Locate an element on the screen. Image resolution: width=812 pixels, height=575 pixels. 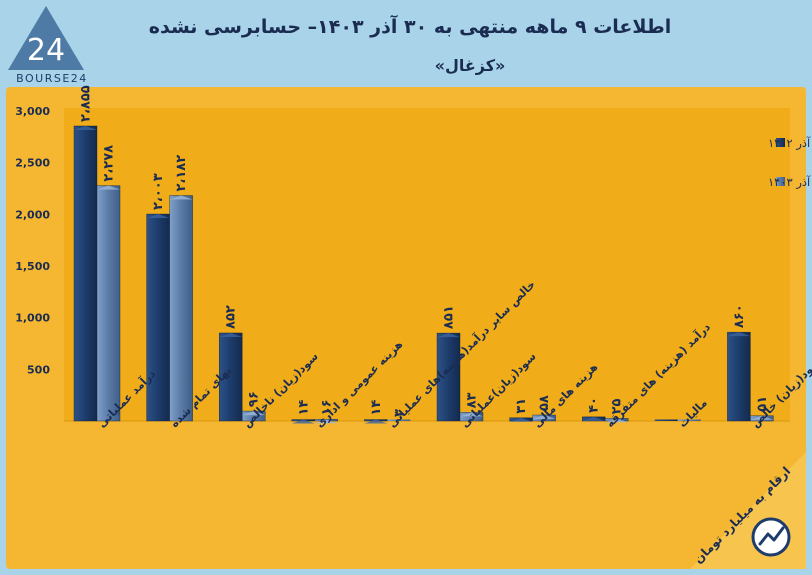
logo-mark: 24 is located at coordinates (46, 50).